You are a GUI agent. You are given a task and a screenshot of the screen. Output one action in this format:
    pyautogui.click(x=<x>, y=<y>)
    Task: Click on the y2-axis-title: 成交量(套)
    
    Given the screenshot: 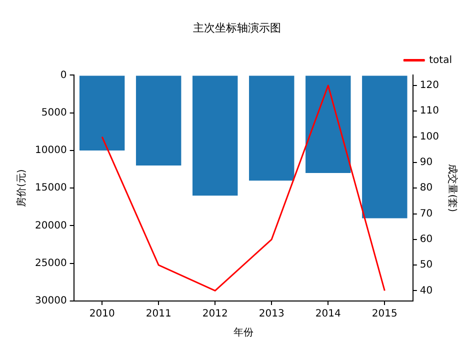 What is the action you would take?
    pyautogui.click(x=452, y=188)
    